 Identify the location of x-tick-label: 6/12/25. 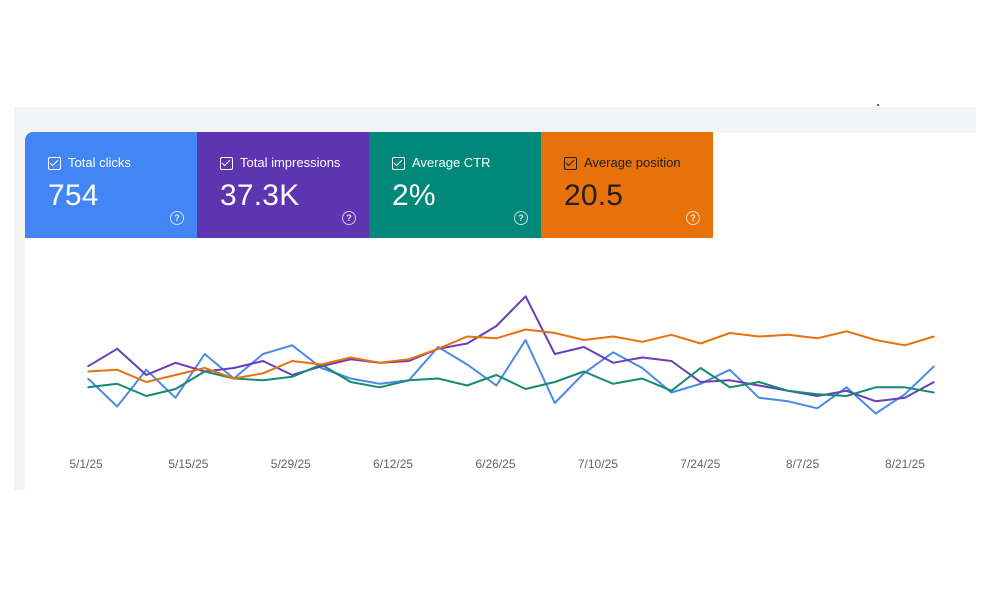
(393, 464).